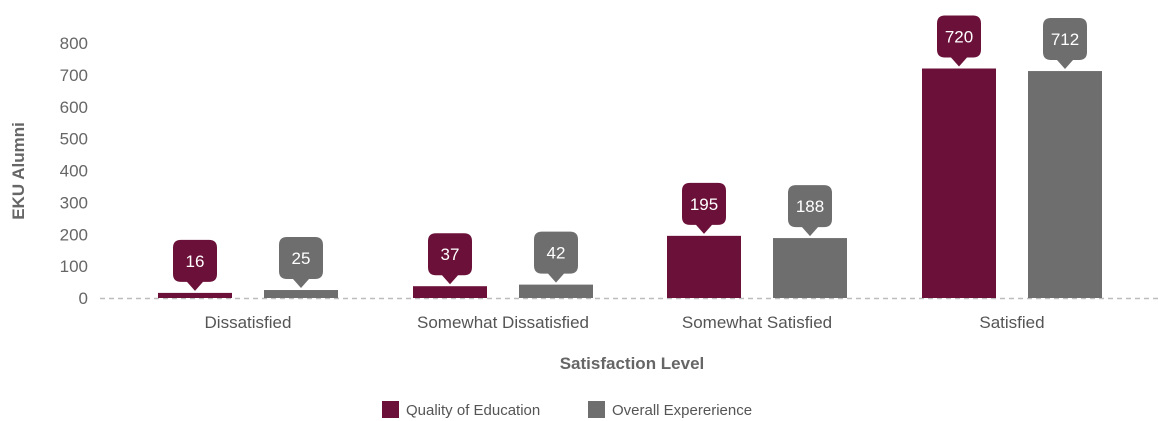 The width and height of the screenshot is (1158, 421). Describe the element at coordinates (74, 75) in the screenshot. I see `y-tick-label: 700` at that location.